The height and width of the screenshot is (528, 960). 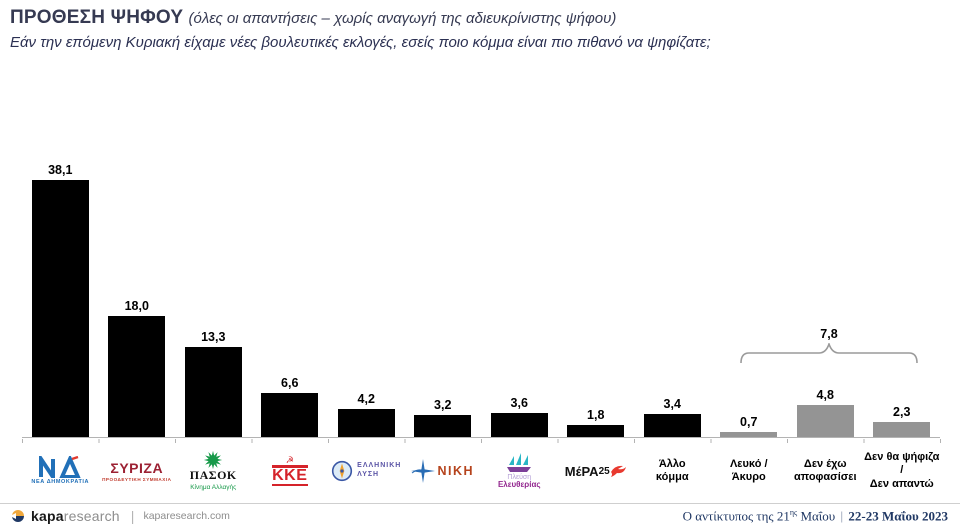 What do you see at coordinates (825, 420) in the screenshot?
I see `bar-den-exo-apofasisei` at bounding box center [825, 420].